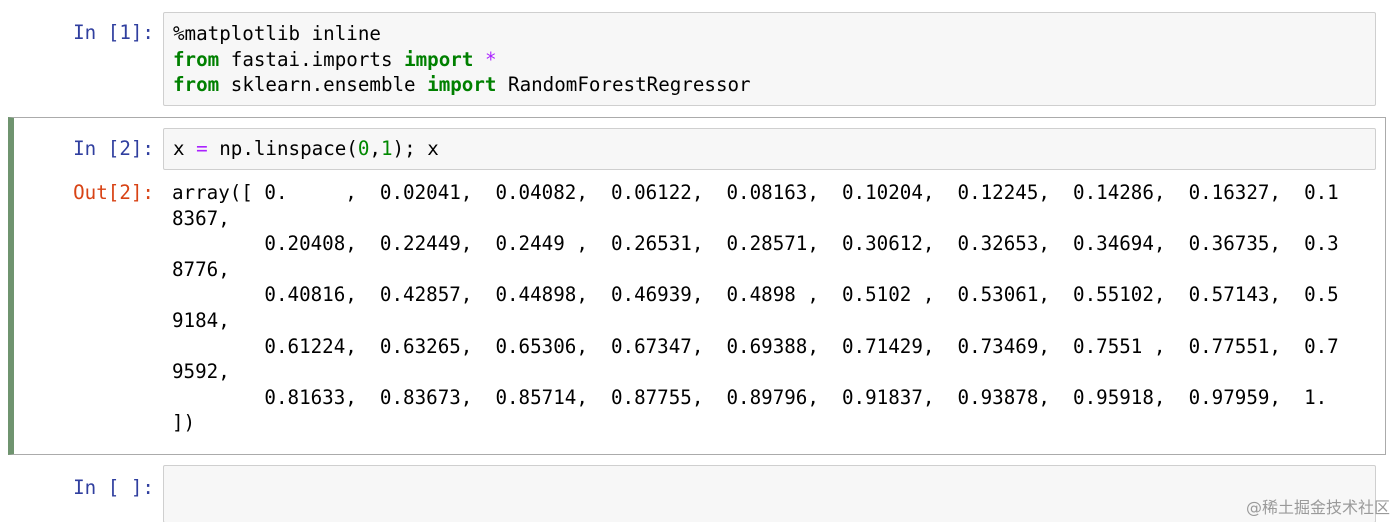 Image resolution: width=1400 pixels, height=522 pixels. I want to click on input-prompt: In [ ]:, so click(113, 487).